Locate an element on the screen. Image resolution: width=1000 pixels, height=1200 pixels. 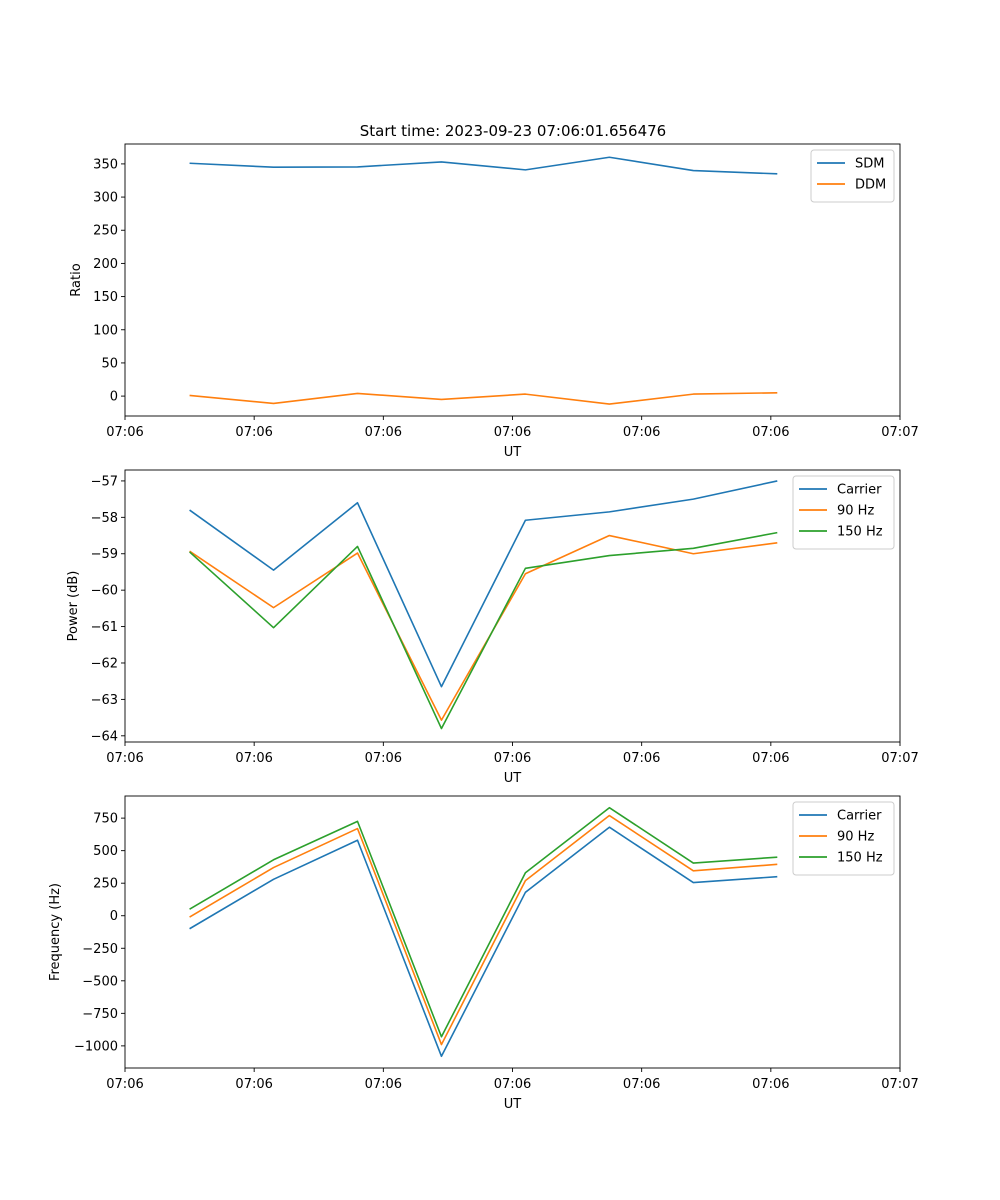
y-tick-label: −750 is located at coordinates (100, 1014).